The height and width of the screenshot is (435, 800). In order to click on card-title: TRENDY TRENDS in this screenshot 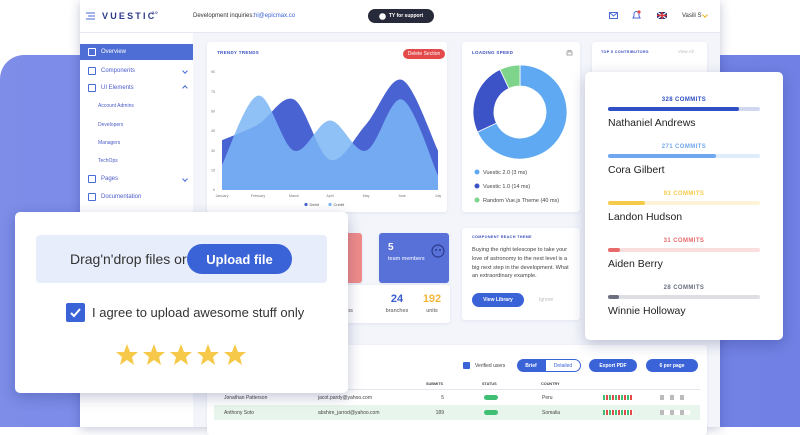, I will do `click(238, 52)`.